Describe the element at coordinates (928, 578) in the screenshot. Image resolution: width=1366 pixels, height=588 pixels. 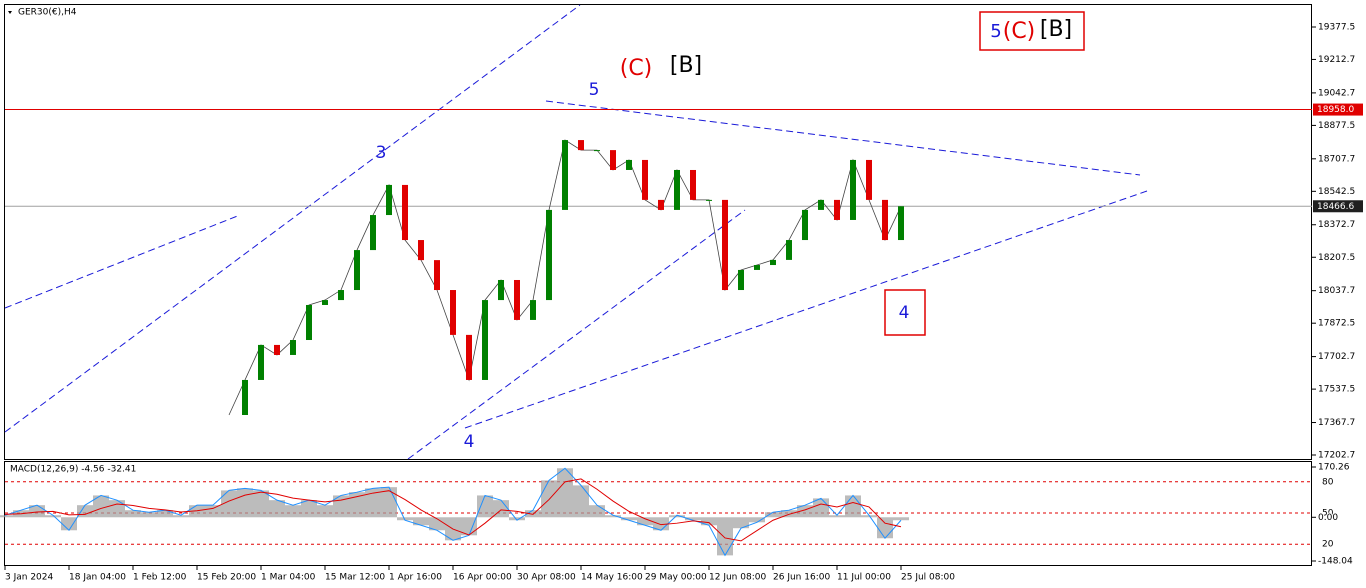
I see `x-tick-label: 25 Jul 08:00` at that location.